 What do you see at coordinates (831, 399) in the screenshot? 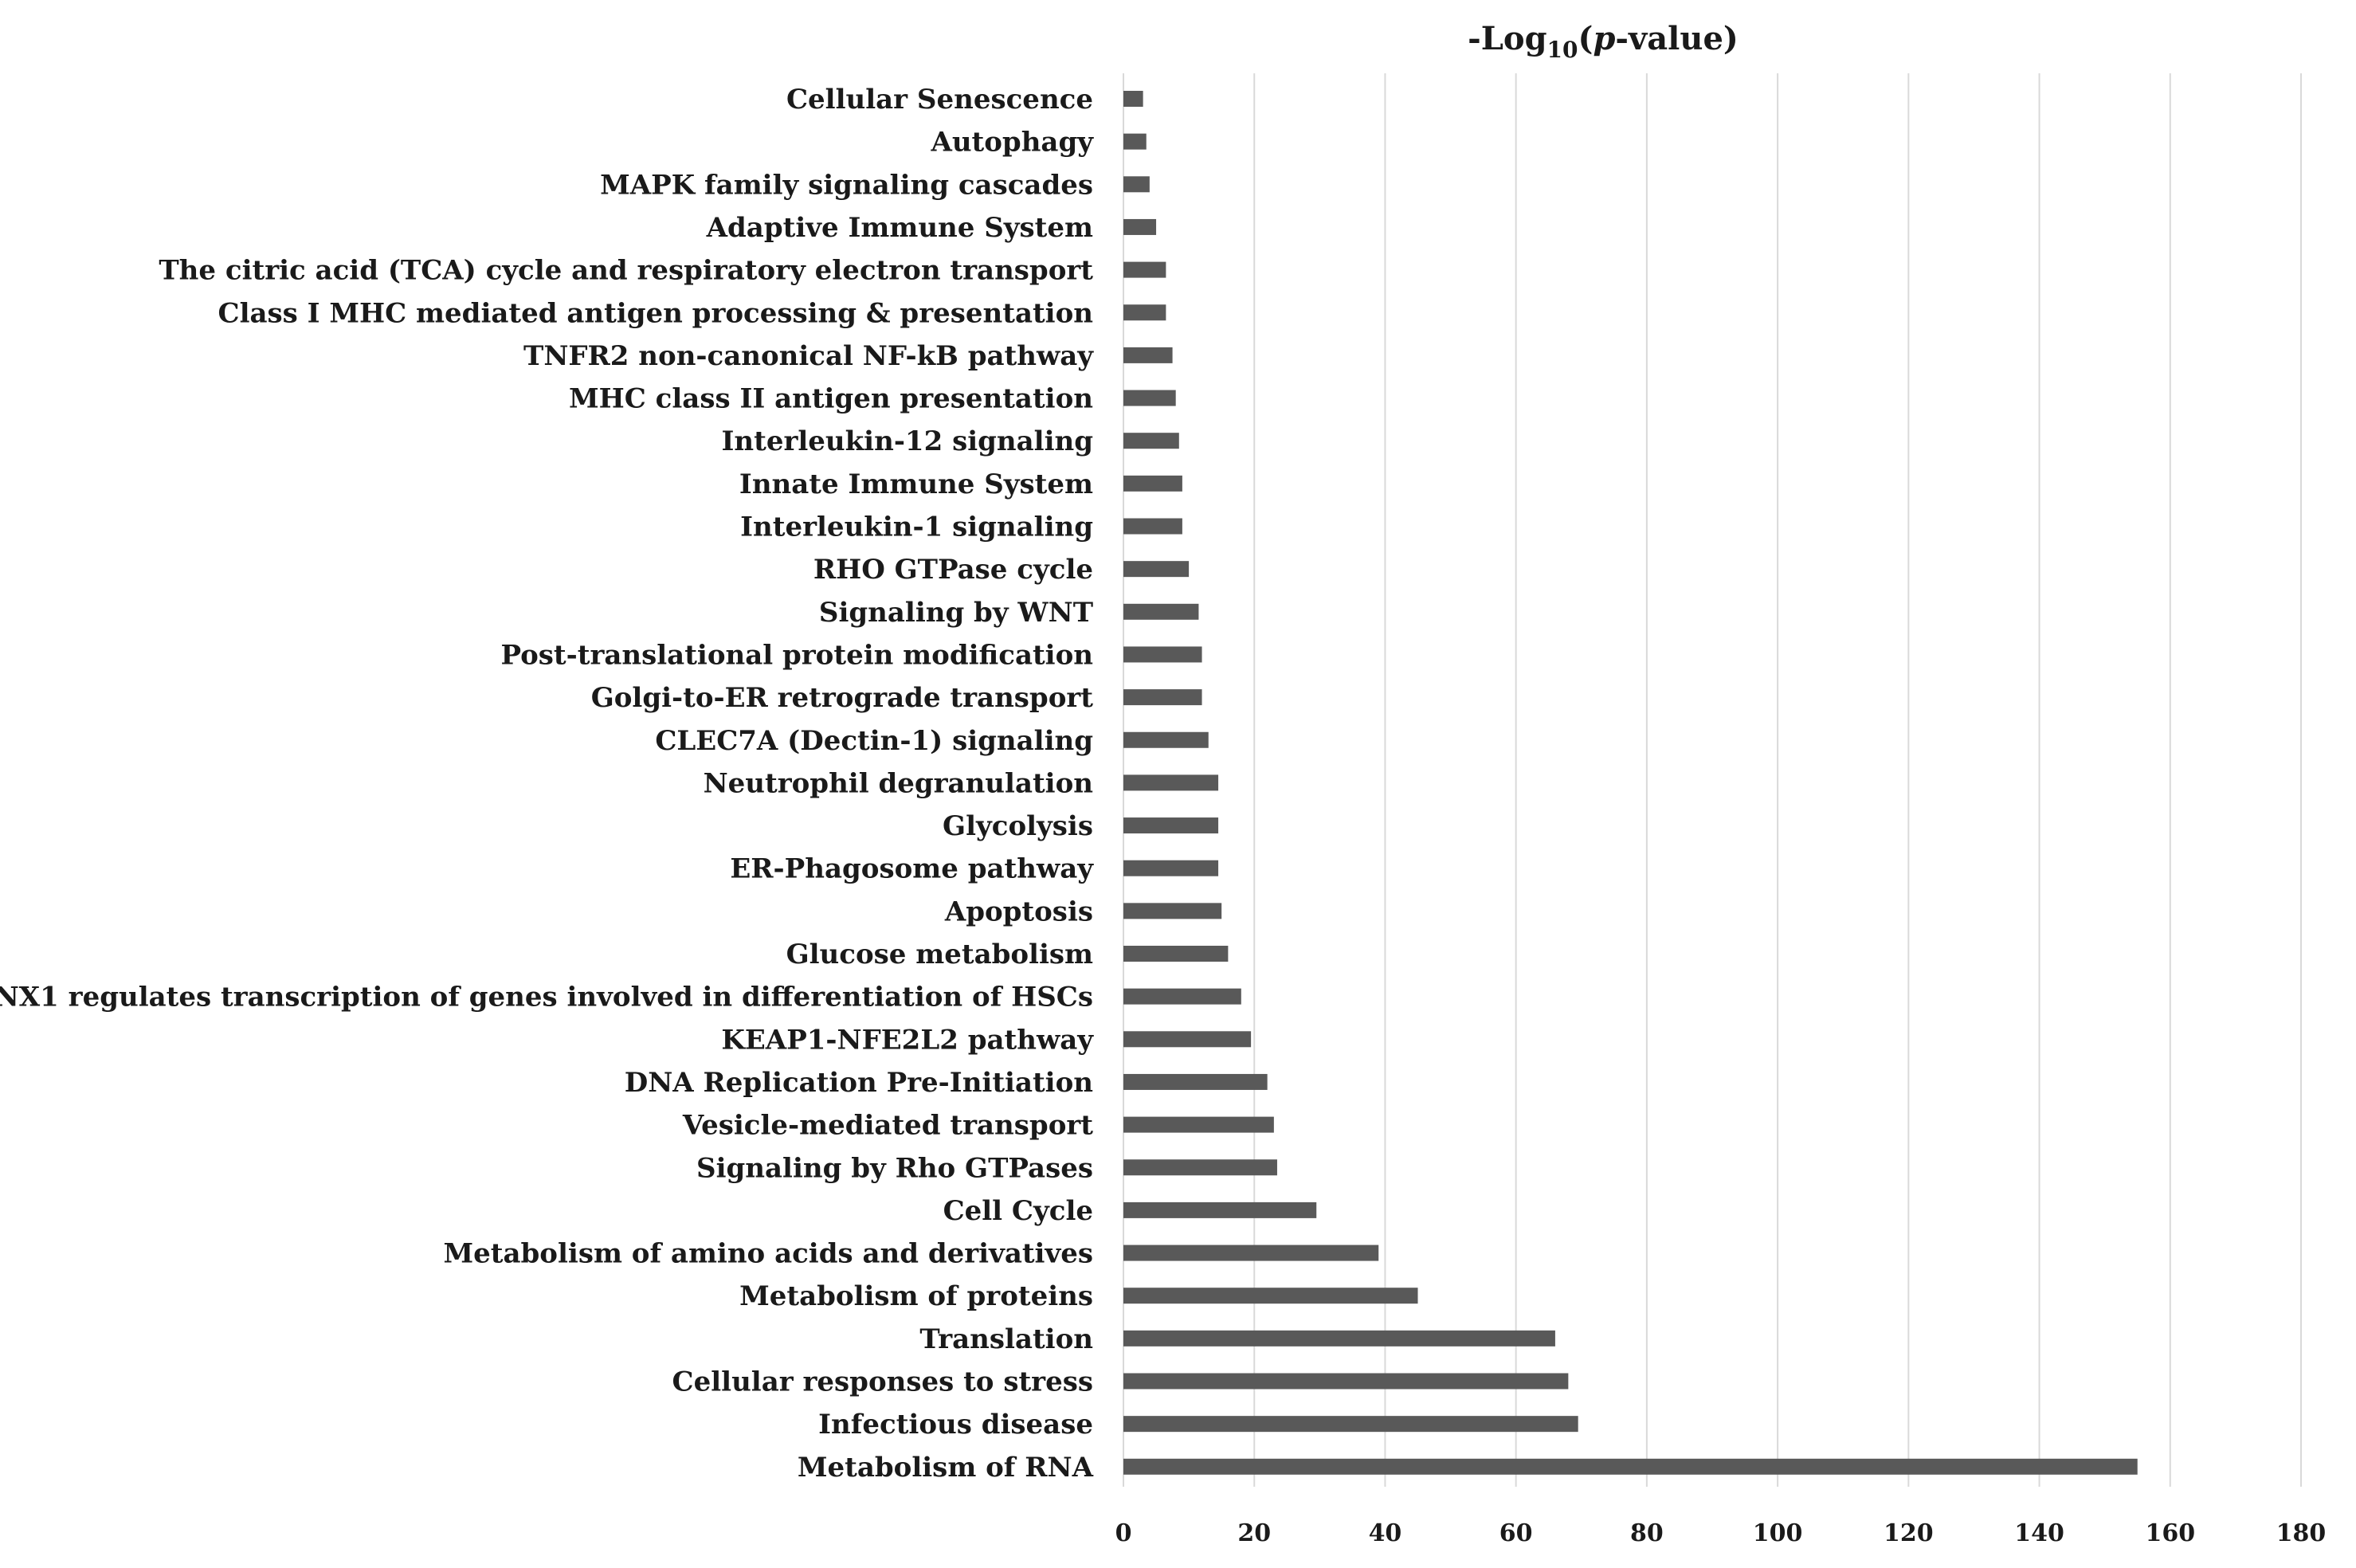
I see `category-label: MHC class II antigen presentation` at bounding box center [831, 399].